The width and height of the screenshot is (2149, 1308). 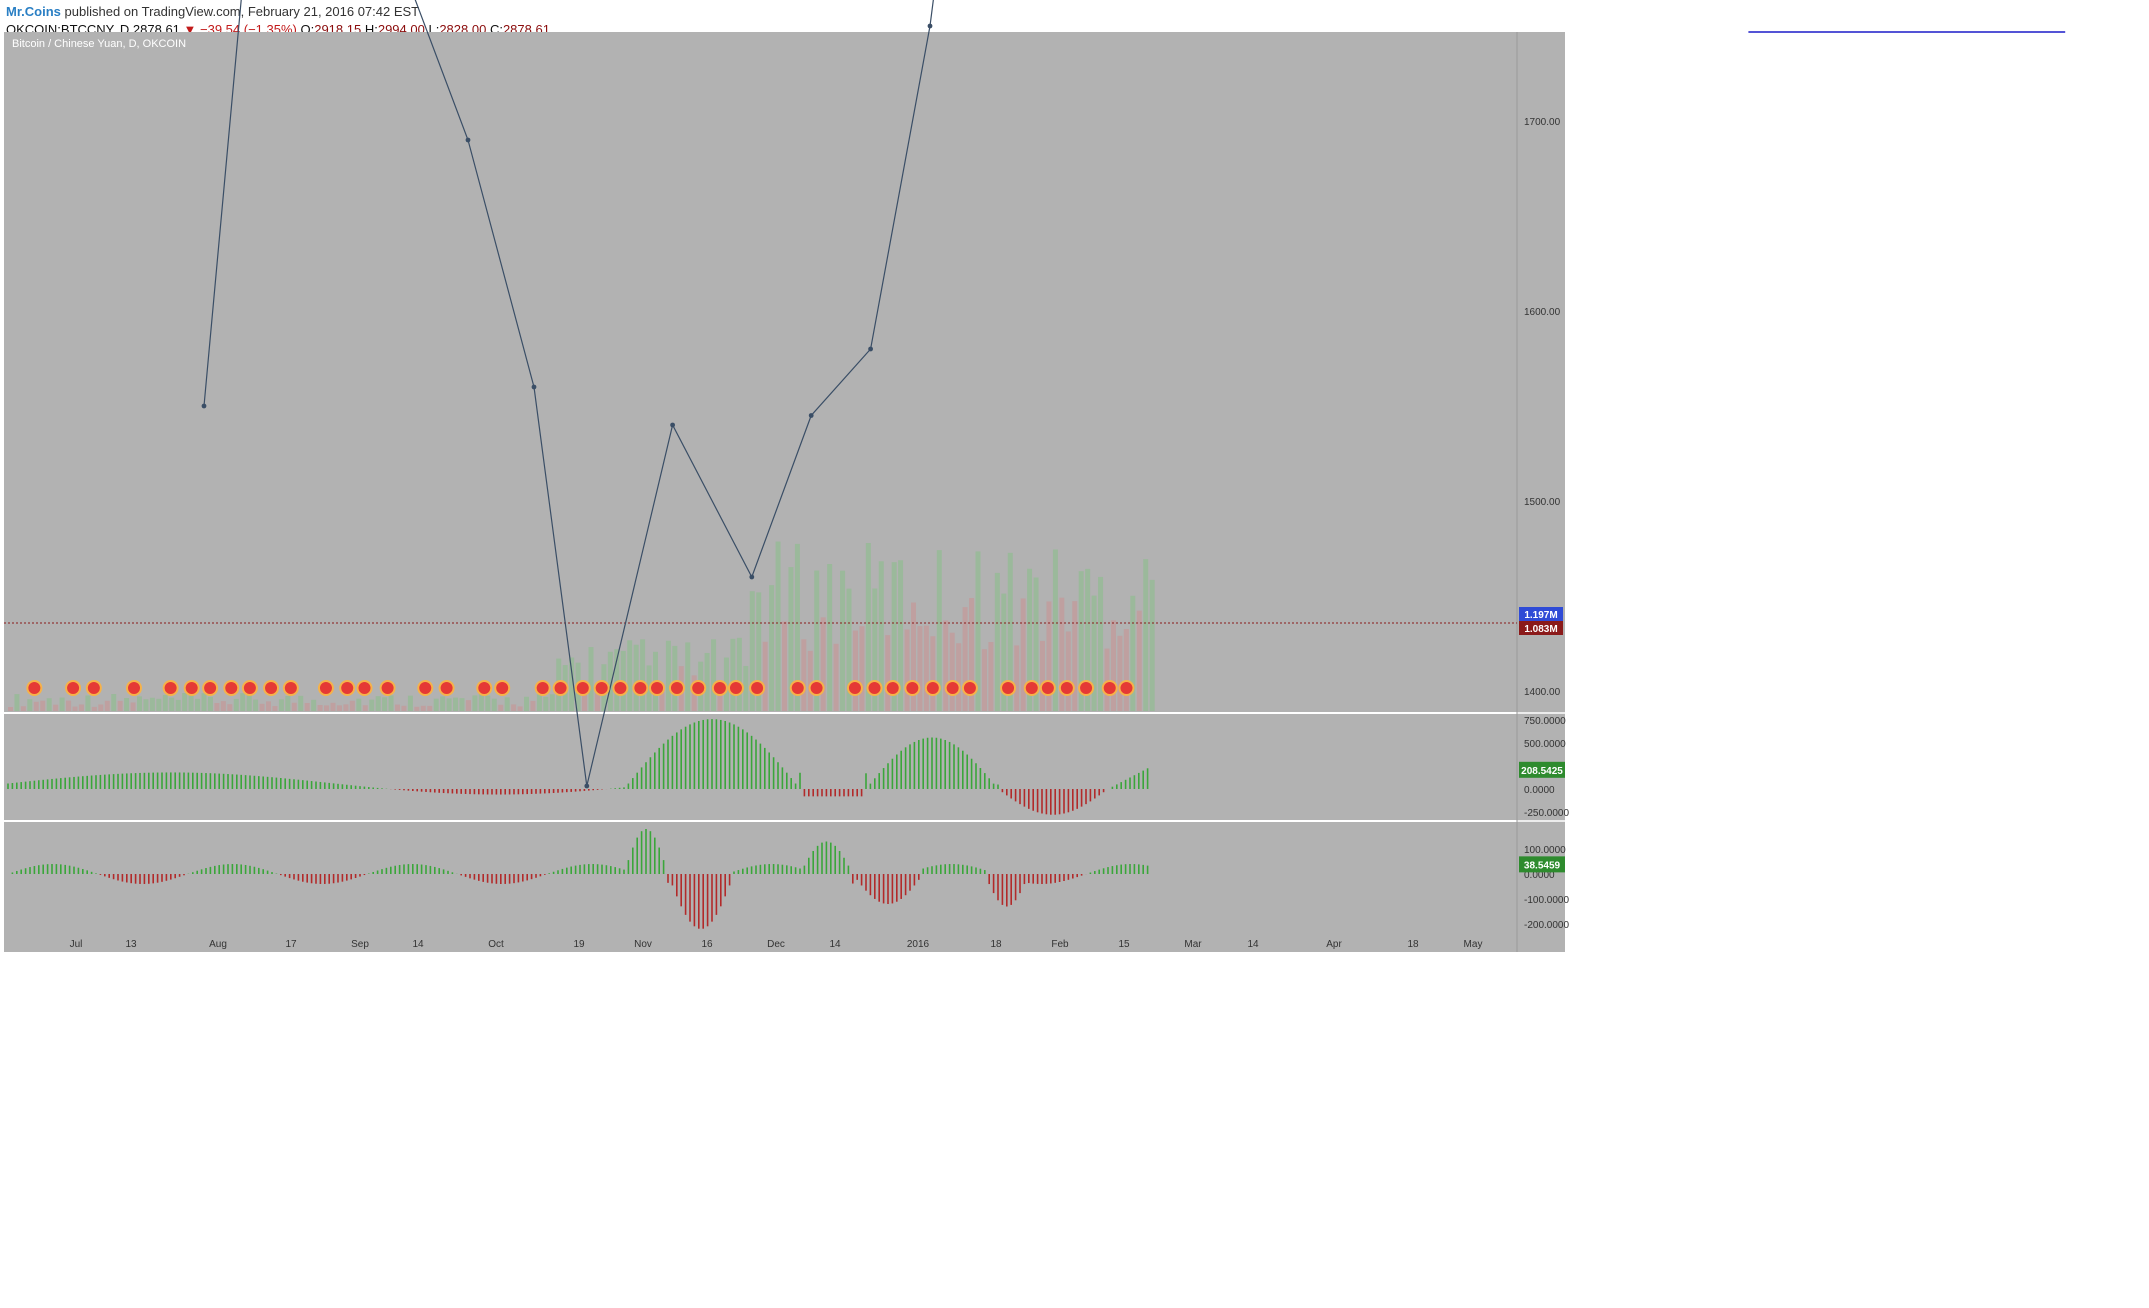 I want to click on time-tick-label: 16, so click(x=707, y=944).